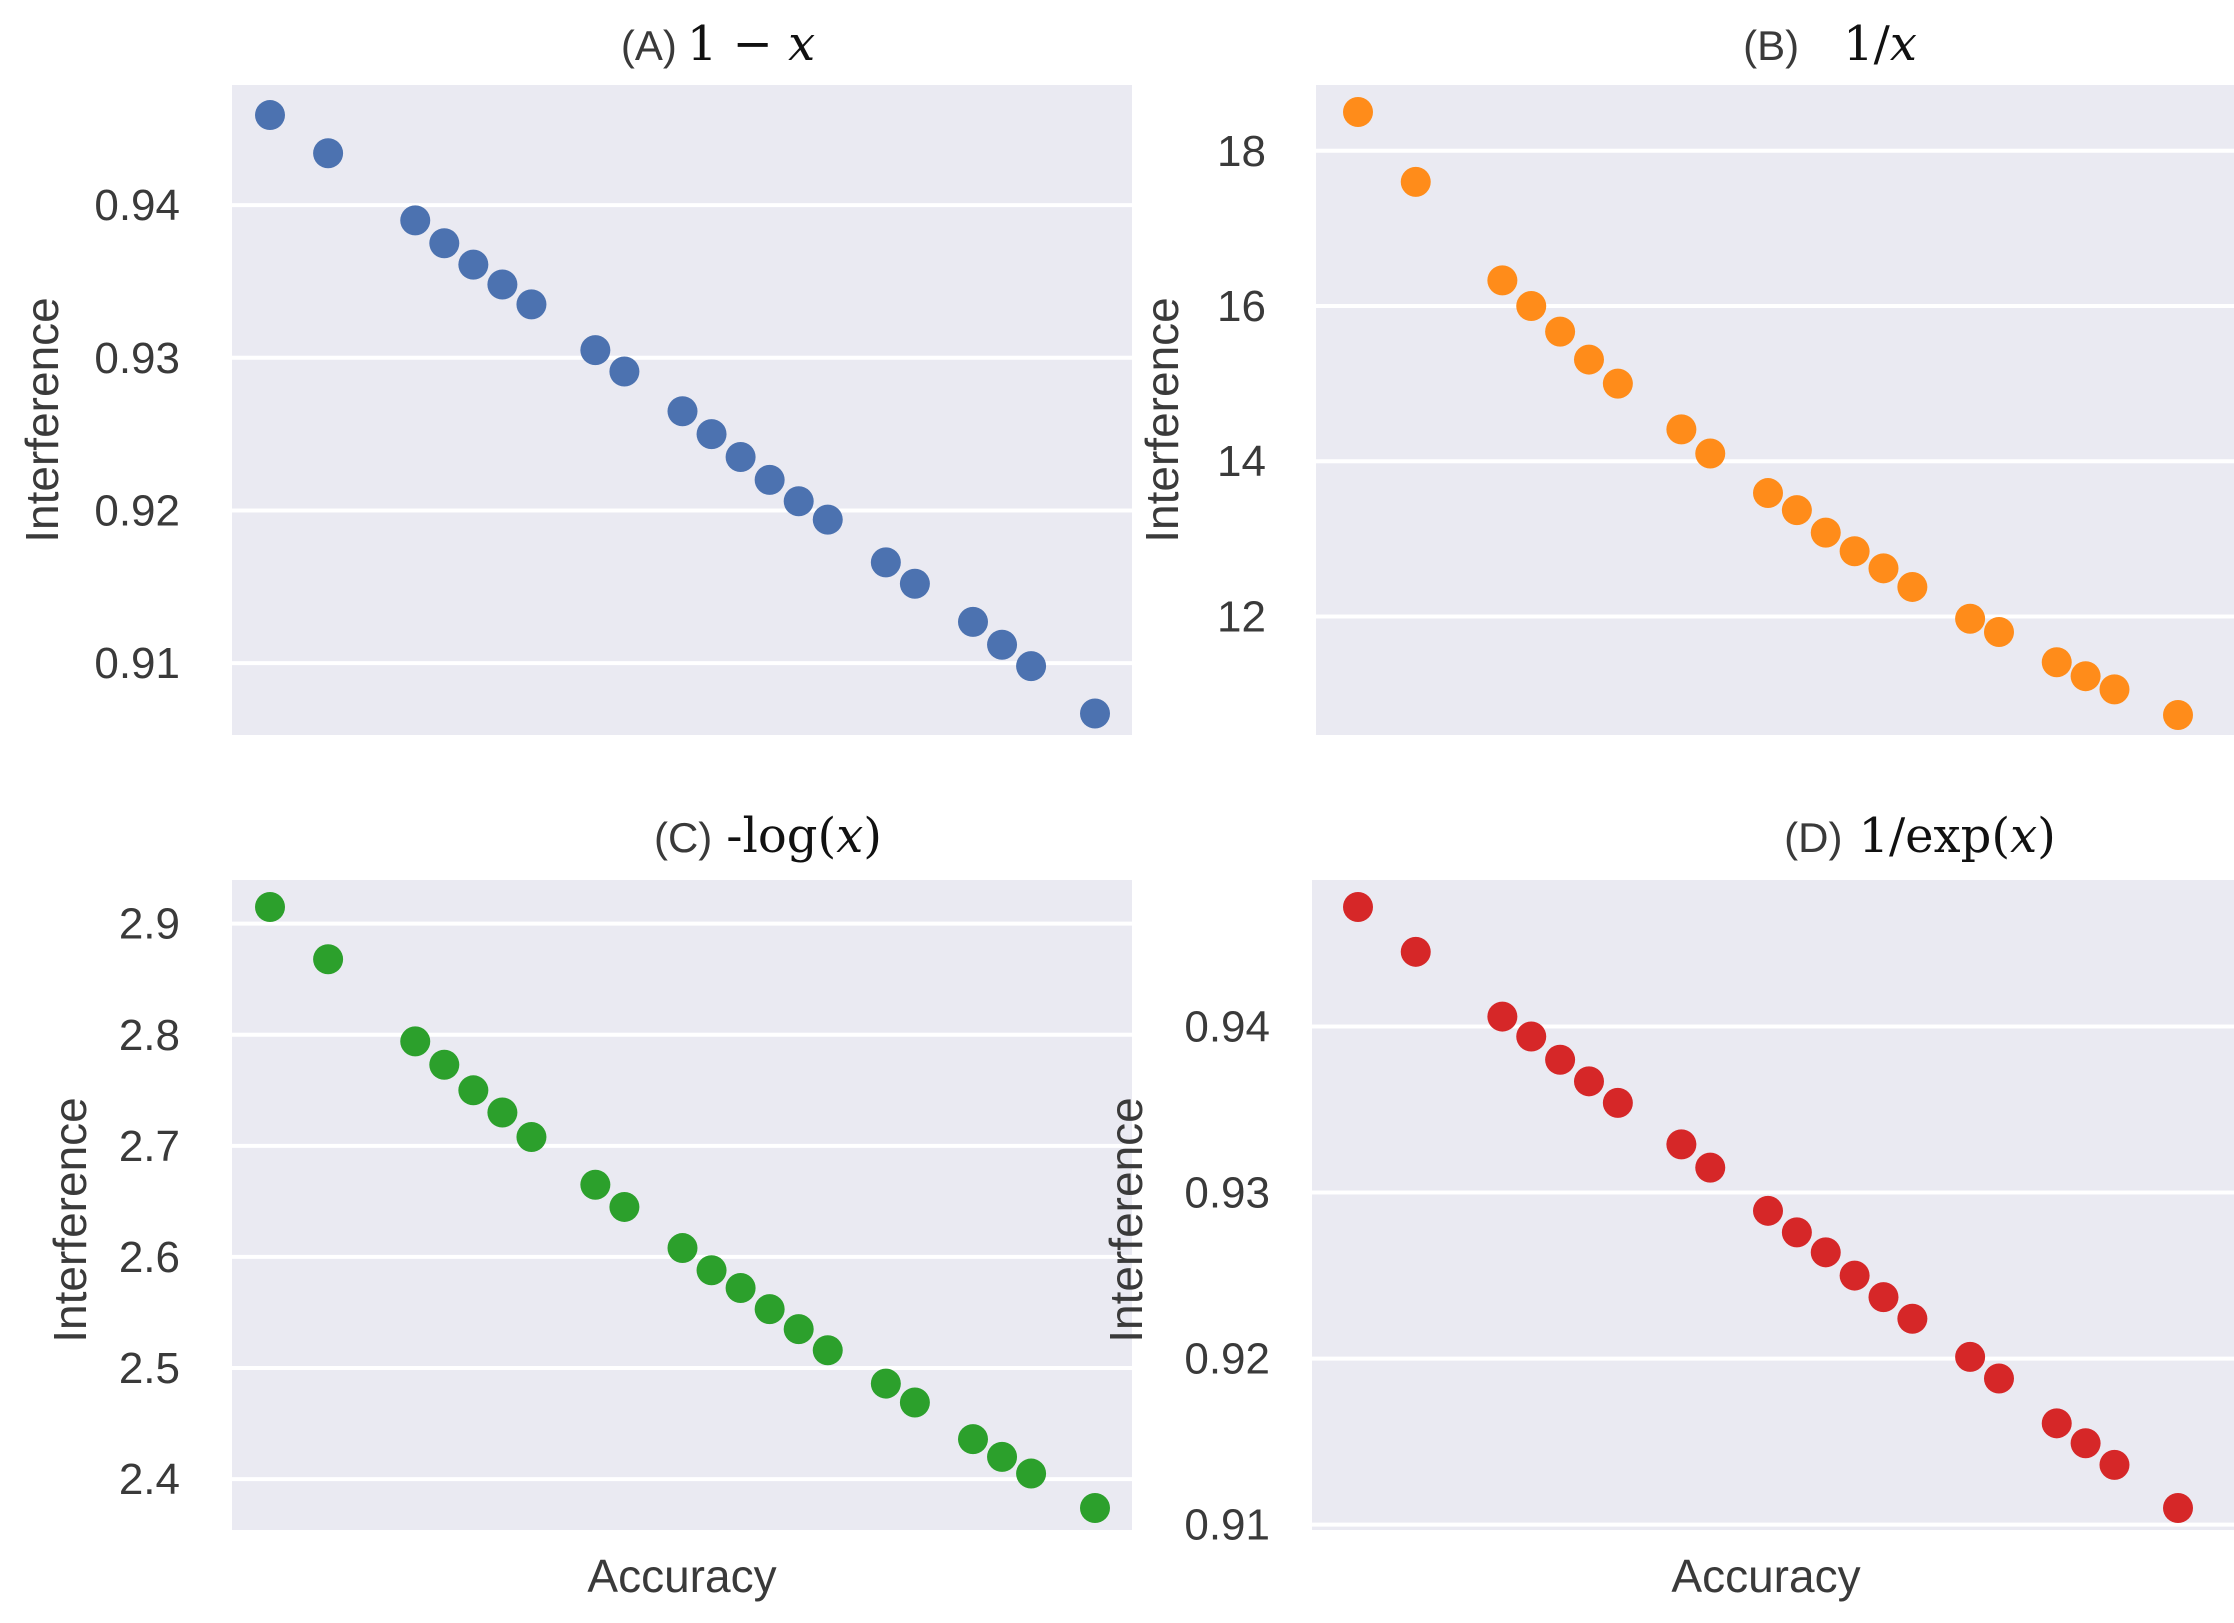  What do you see at coordinates (1241, 384) in the screenshot?
I see `y-tick-labels-b: 18 16 14 12` at bounding box center [1241, 384].